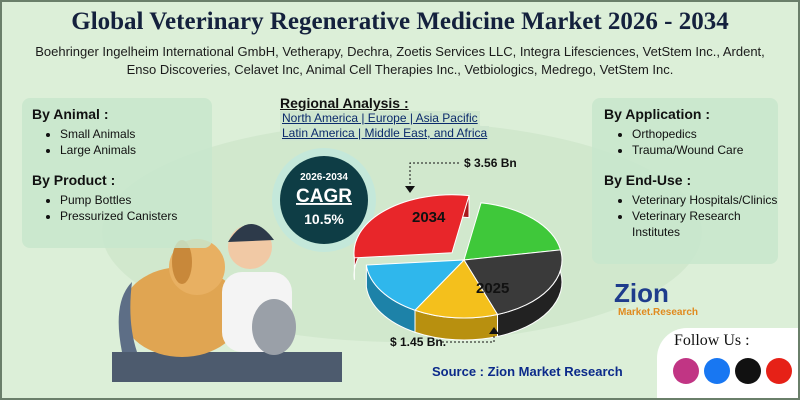  I want to click on youtube-icon, so click(779, 371).